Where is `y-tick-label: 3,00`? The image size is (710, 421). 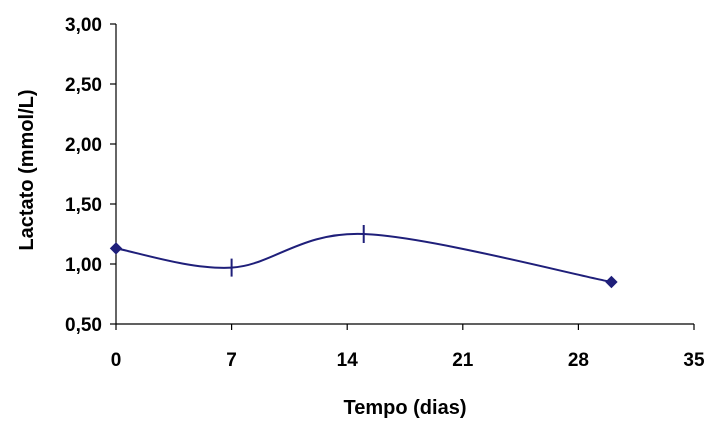 y-tick-label: 3,00 is located at coordinates (83, 25).